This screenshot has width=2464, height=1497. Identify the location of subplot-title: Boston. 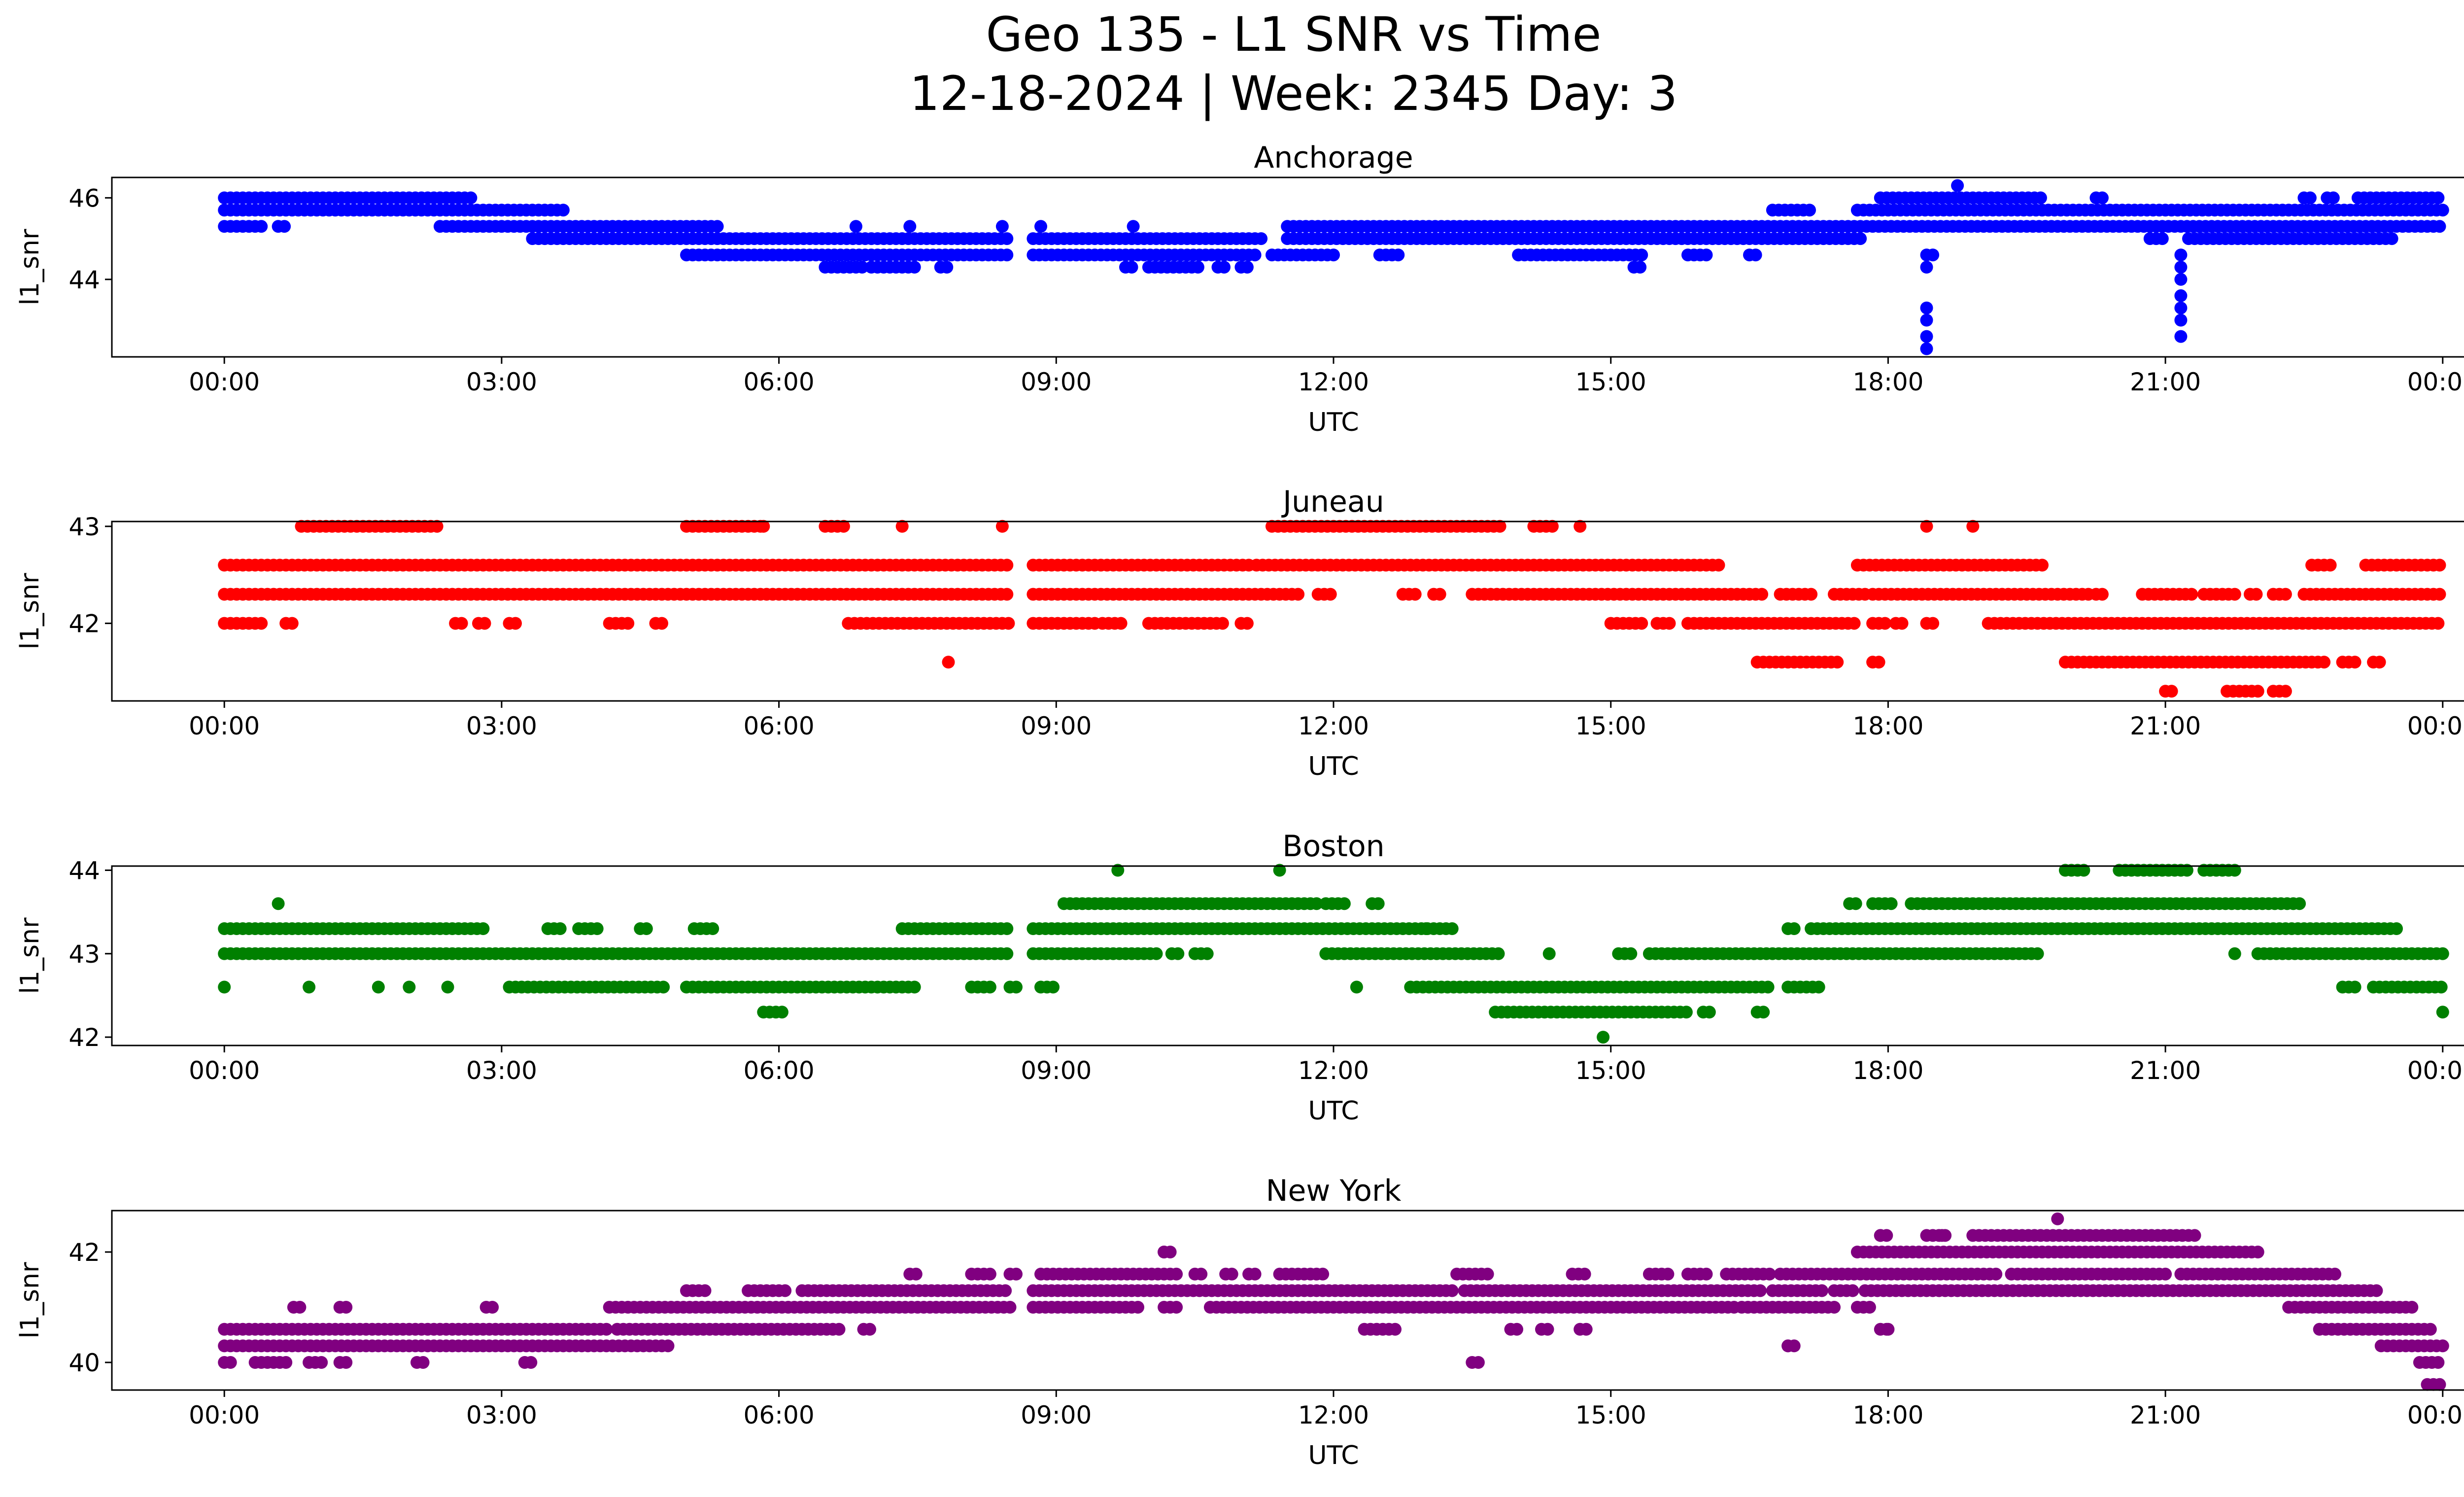
(1333, 846).